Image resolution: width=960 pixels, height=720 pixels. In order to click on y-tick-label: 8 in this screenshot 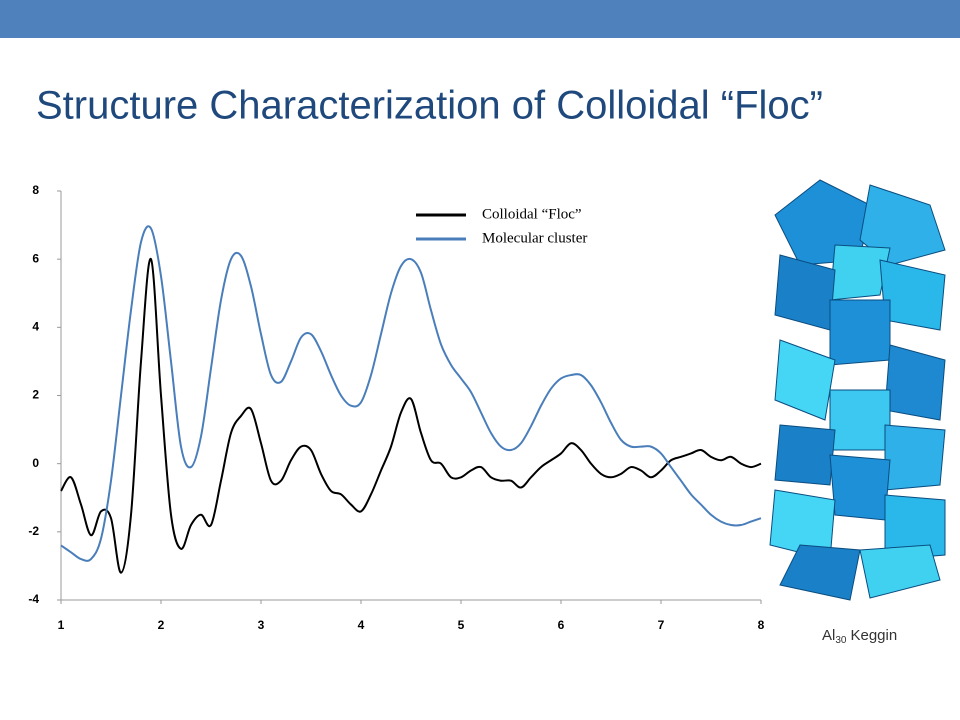, I will do `click(35, 190)`.